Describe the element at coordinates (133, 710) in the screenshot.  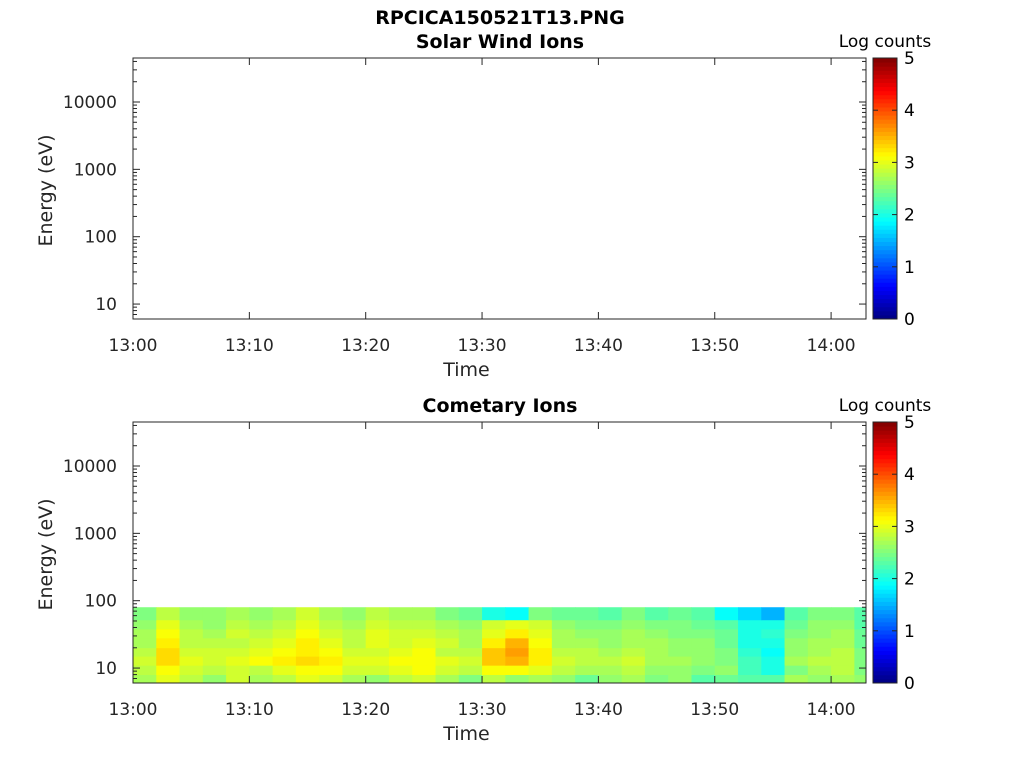
I see `x-tick-label: 13:00` at that location.